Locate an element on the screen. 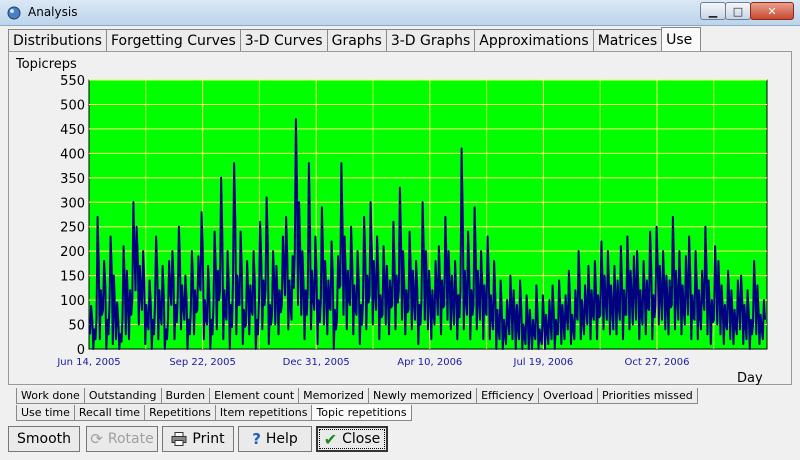 Image resolution: width=800 pixels, height=460 pixels. rotate-button: ⟳ Rotate is located at coordinates (122, 439).